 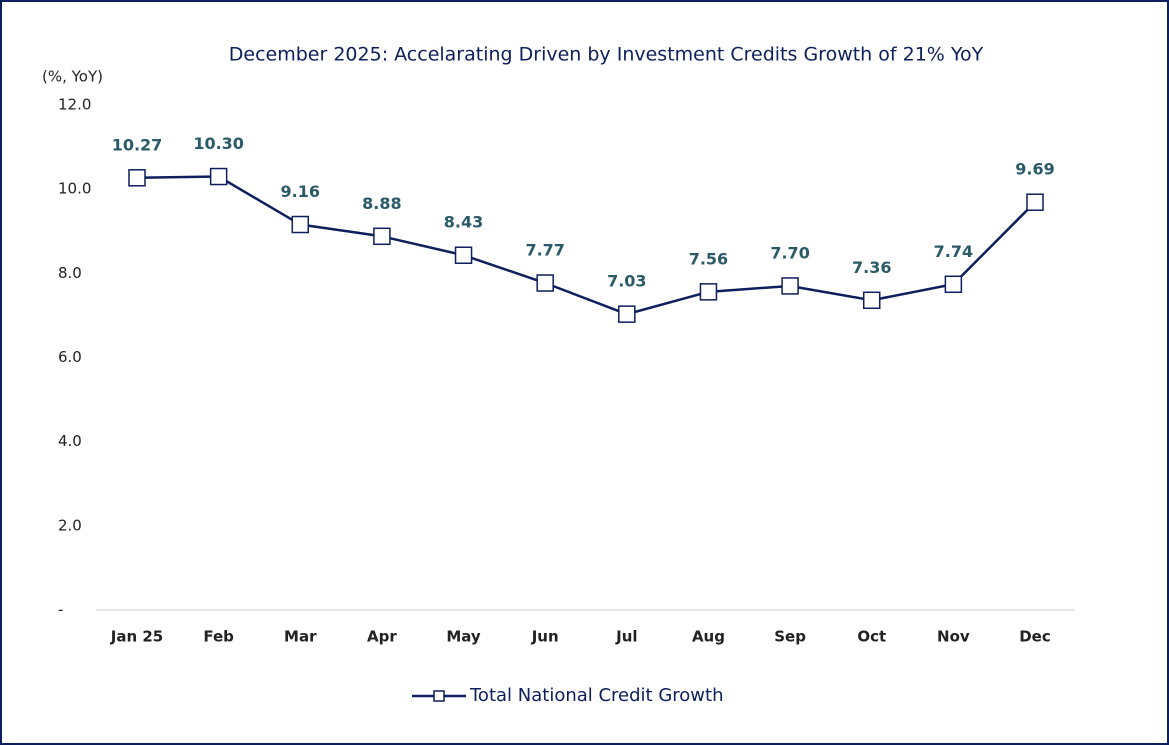 What do you see at coordinates (300, 637) in the screenshot?
I see `x-tick-label: Mar` at bounding box center [300, 637].